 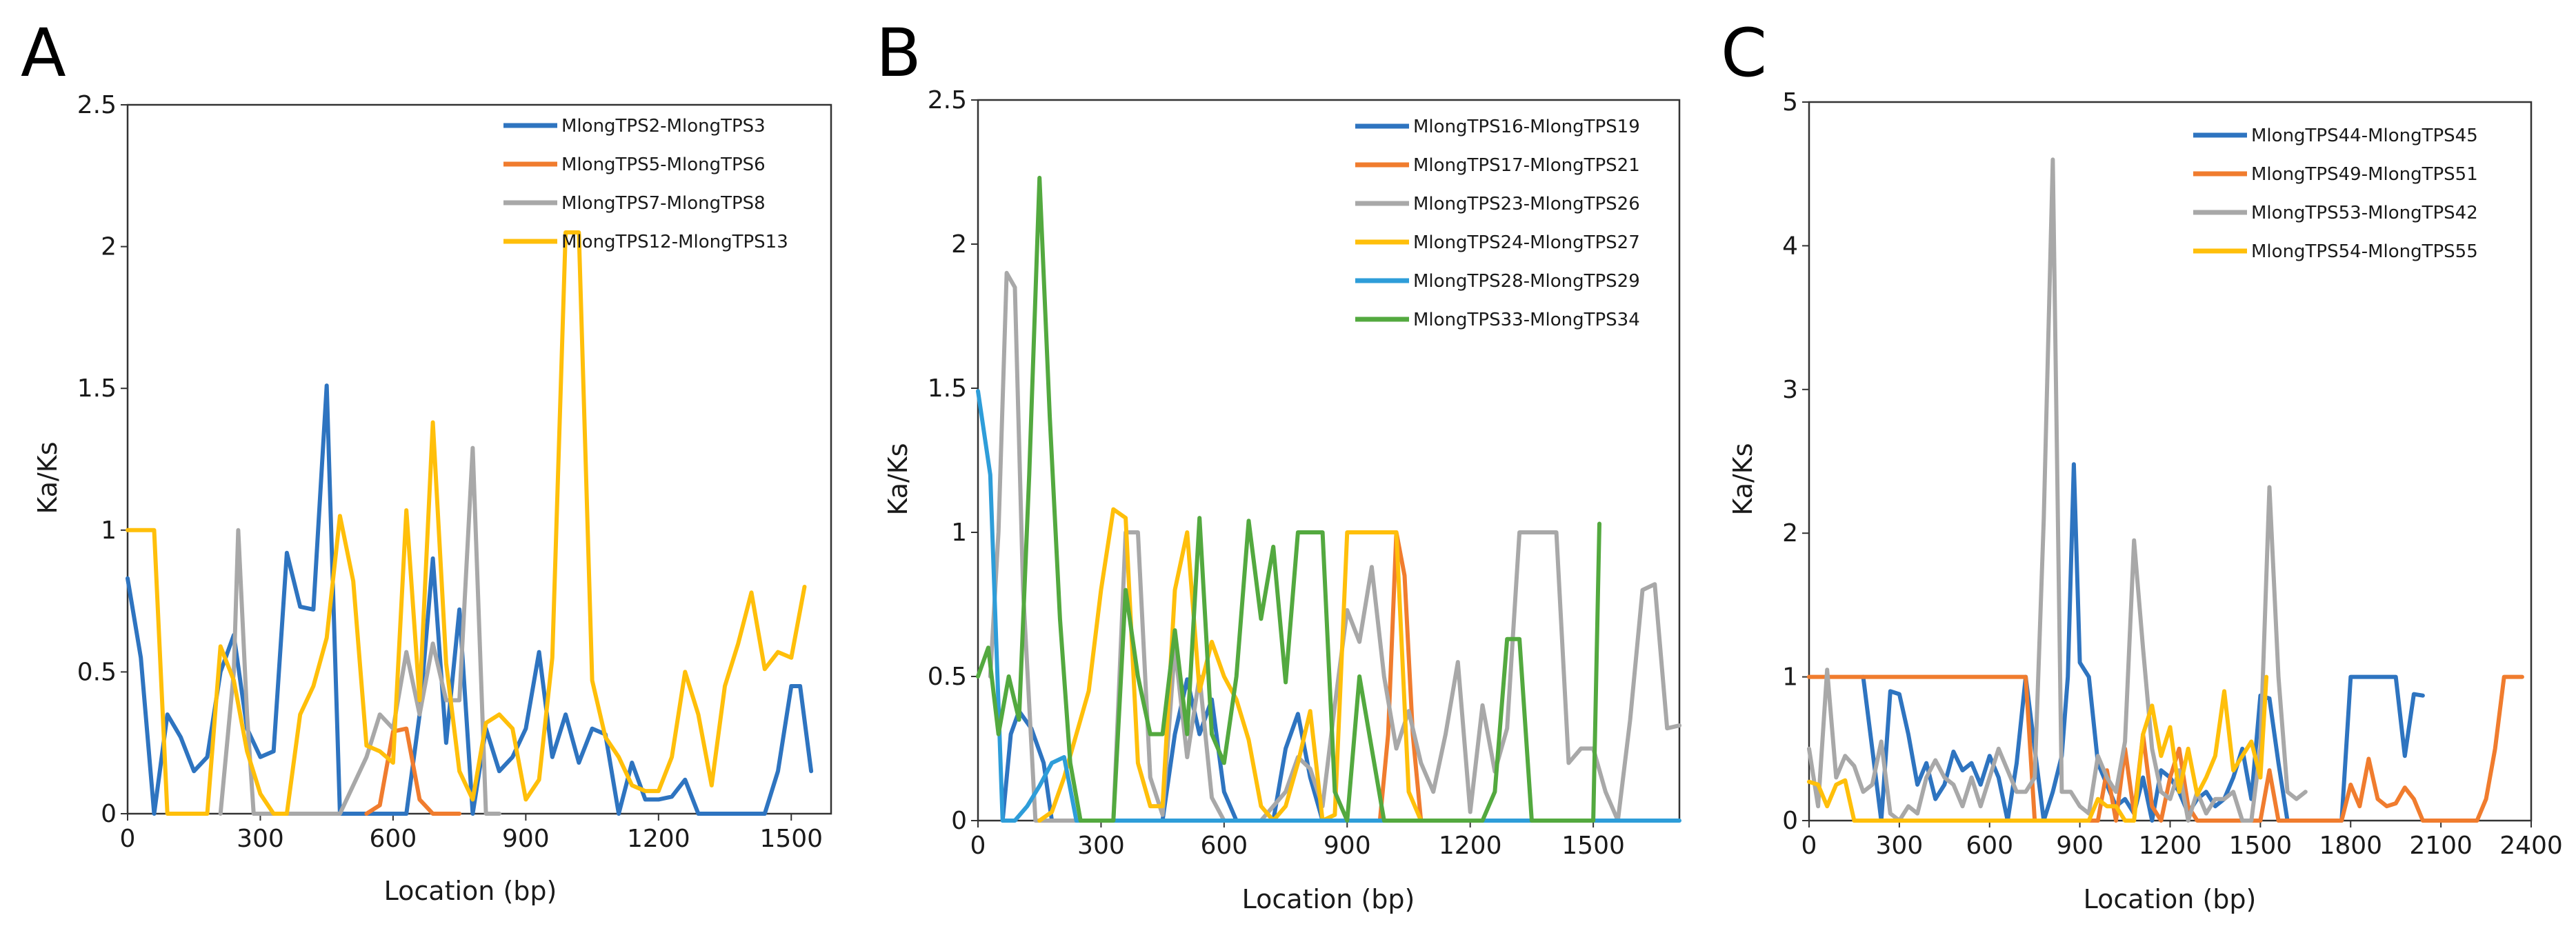 What do you see at coordinates (413, 771) in the screenshot?
I see `series-line-mlongtps5-mlongtps6` at bounding box center [413, 771].